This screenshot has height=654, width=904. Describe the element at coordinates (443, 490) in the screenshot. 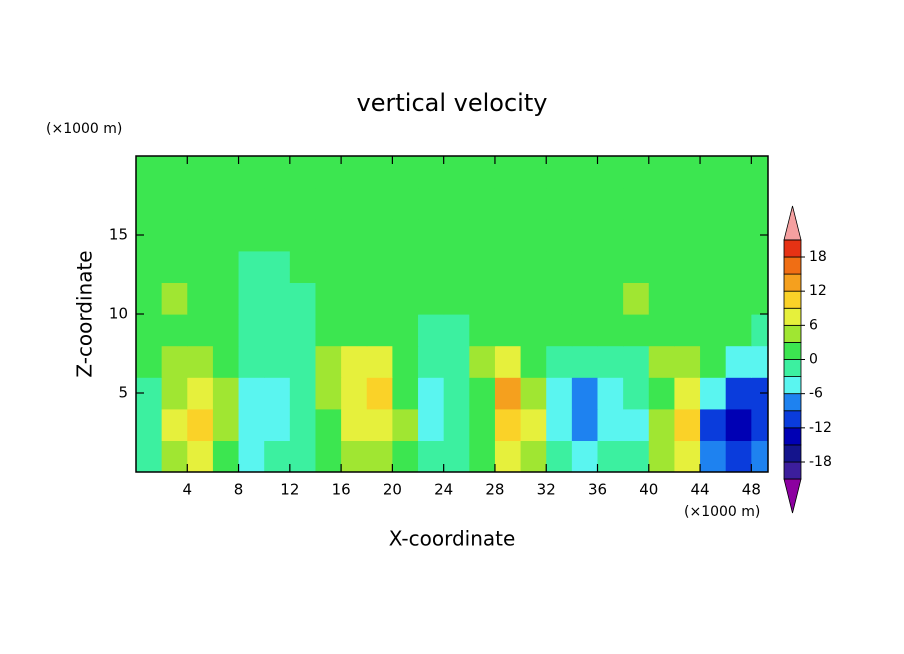

I see `x-tick-label: 24` at that location.